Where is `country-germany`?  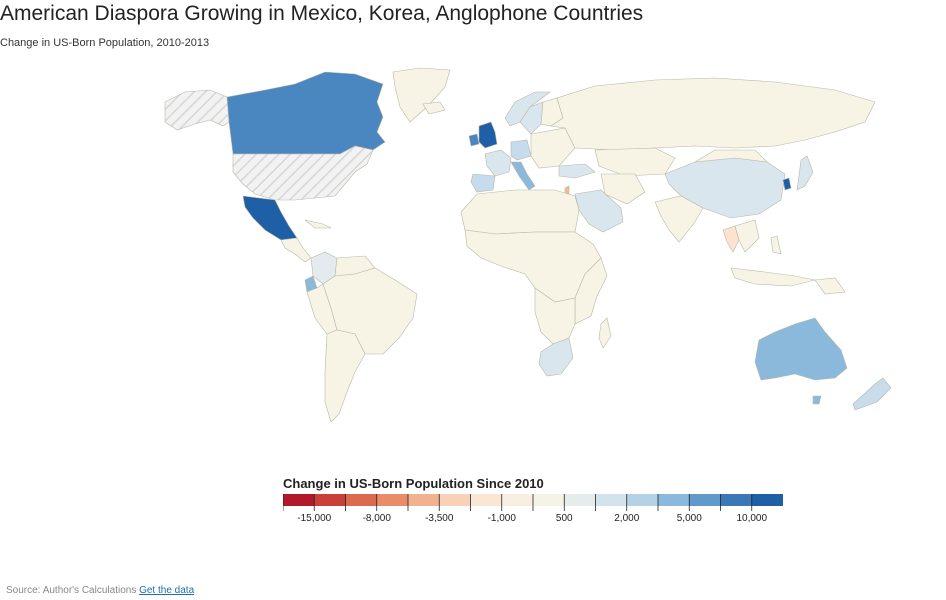 country-germany is located at coordinates (521, 150).